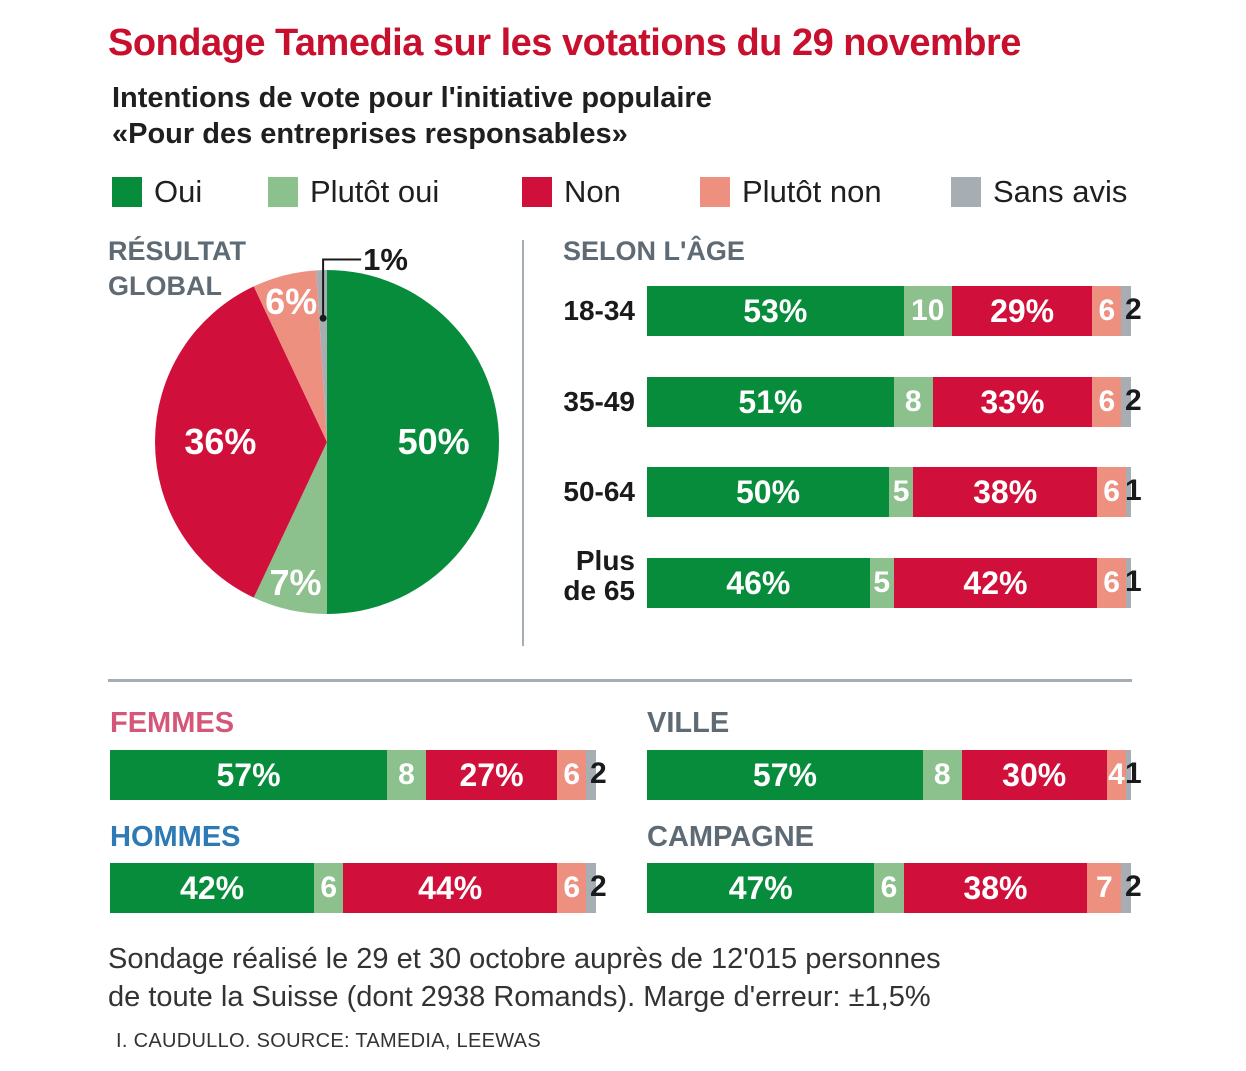 This screenshot has height=1071, width=1246. What do you see at coordinates (889, 583) in the screenshot?
I see `stacked-bar-age-plus-de-65: 46% 5 42% 6` at bounding box center [889, 583].